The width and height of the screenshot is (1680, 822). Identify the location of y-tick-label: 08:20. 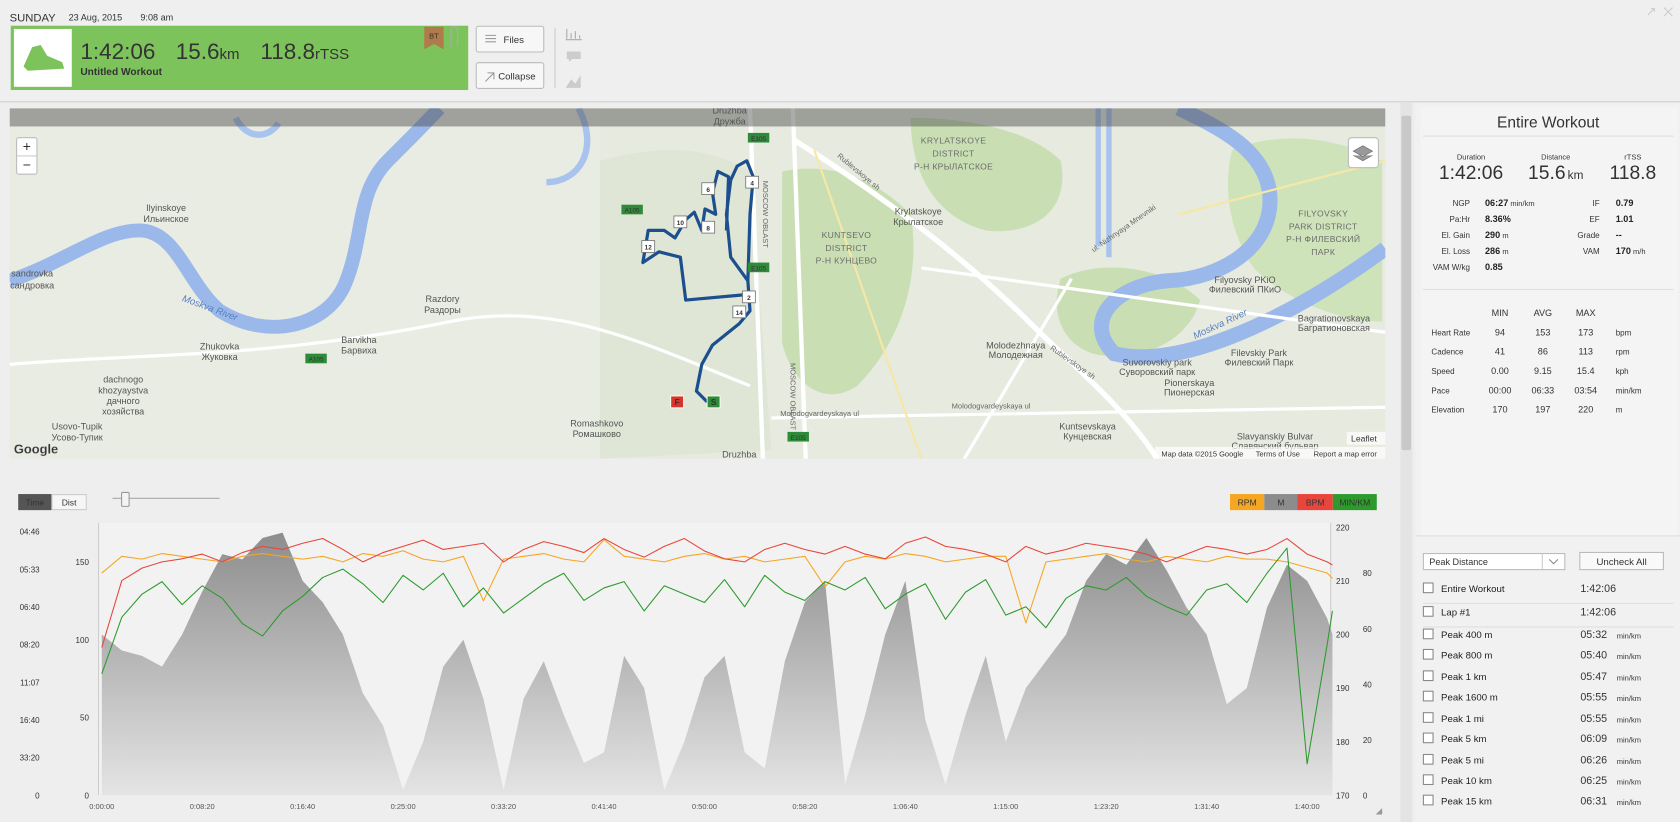
(30, 645).